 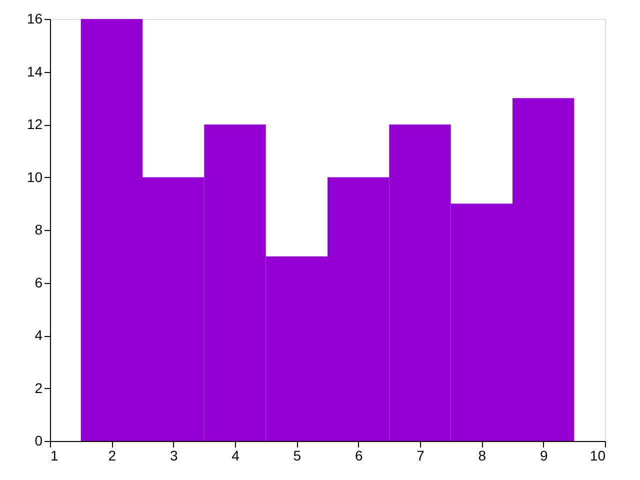 I want to click on x-tick-label: 1, so click(x=54, y=456).